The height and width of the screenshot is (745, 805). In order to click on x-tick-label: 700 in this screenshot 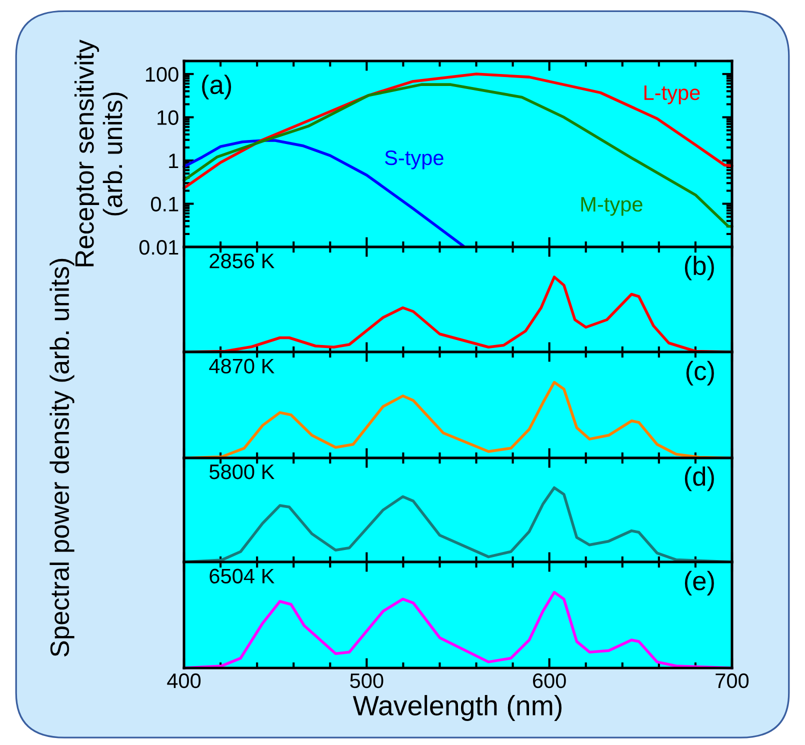, I will do `click(732, 680)`.